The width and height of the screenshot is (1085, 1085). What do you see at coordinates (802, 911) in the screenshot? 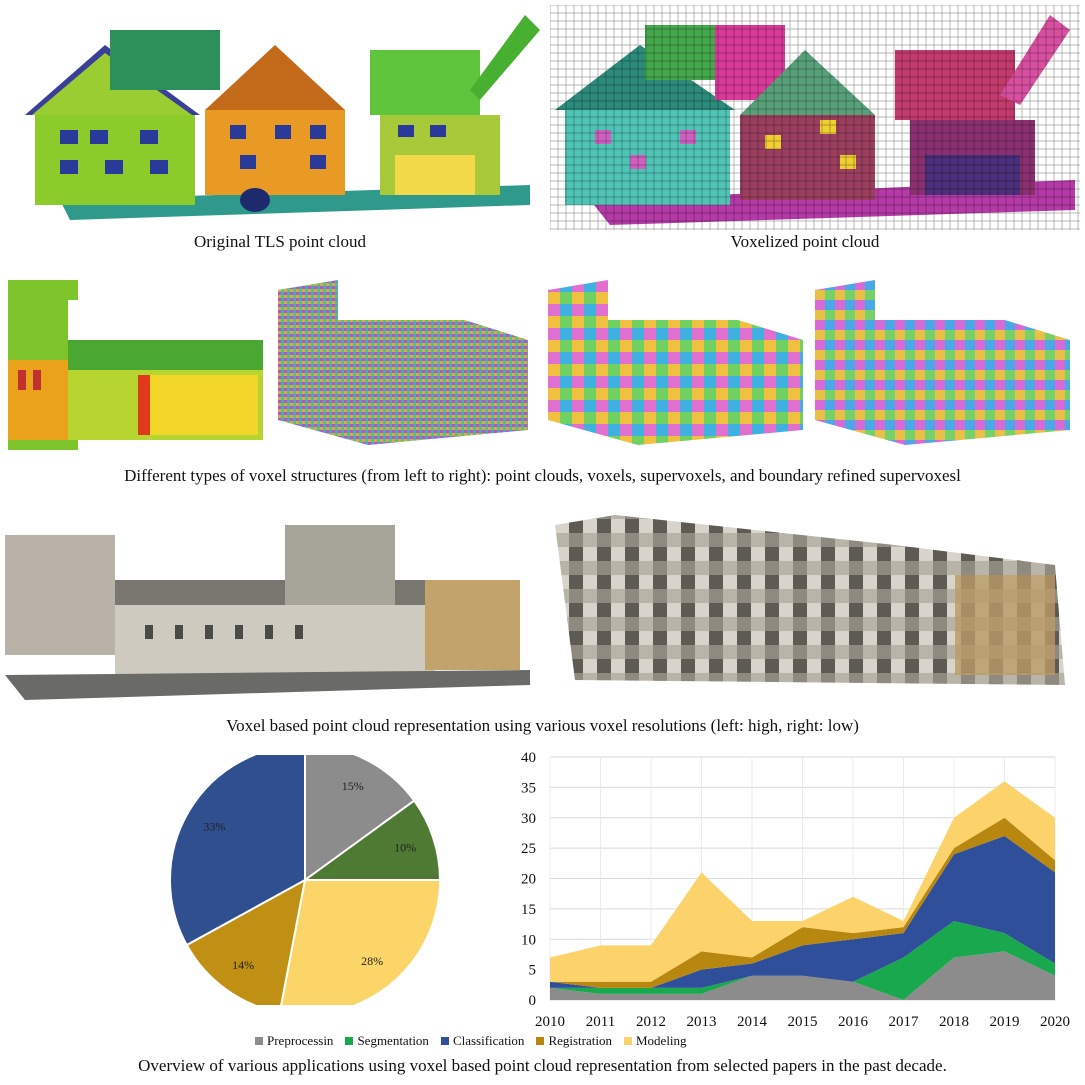
I see `area-series-classification` at bounding box center [802, 911].